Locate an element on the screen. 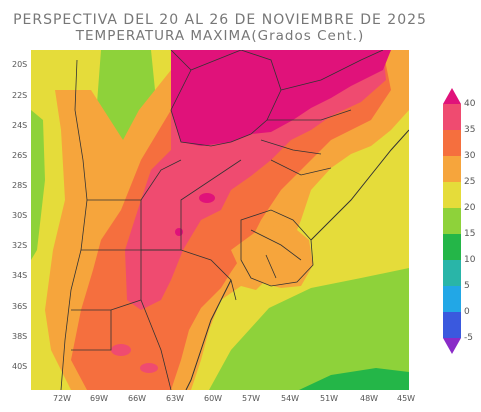 The width and height of the screenshot is (481, 412). lat-label-36s: 36S is located at coordinates (20, 306).